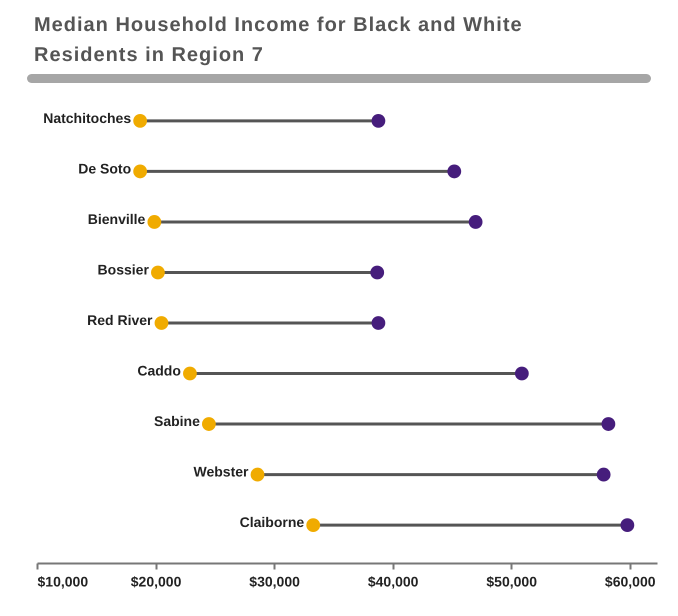 Image resolution: width=678 pixels, height=616 pixels. I want to click on x-tick-label: $50,000, so click(512, 582).